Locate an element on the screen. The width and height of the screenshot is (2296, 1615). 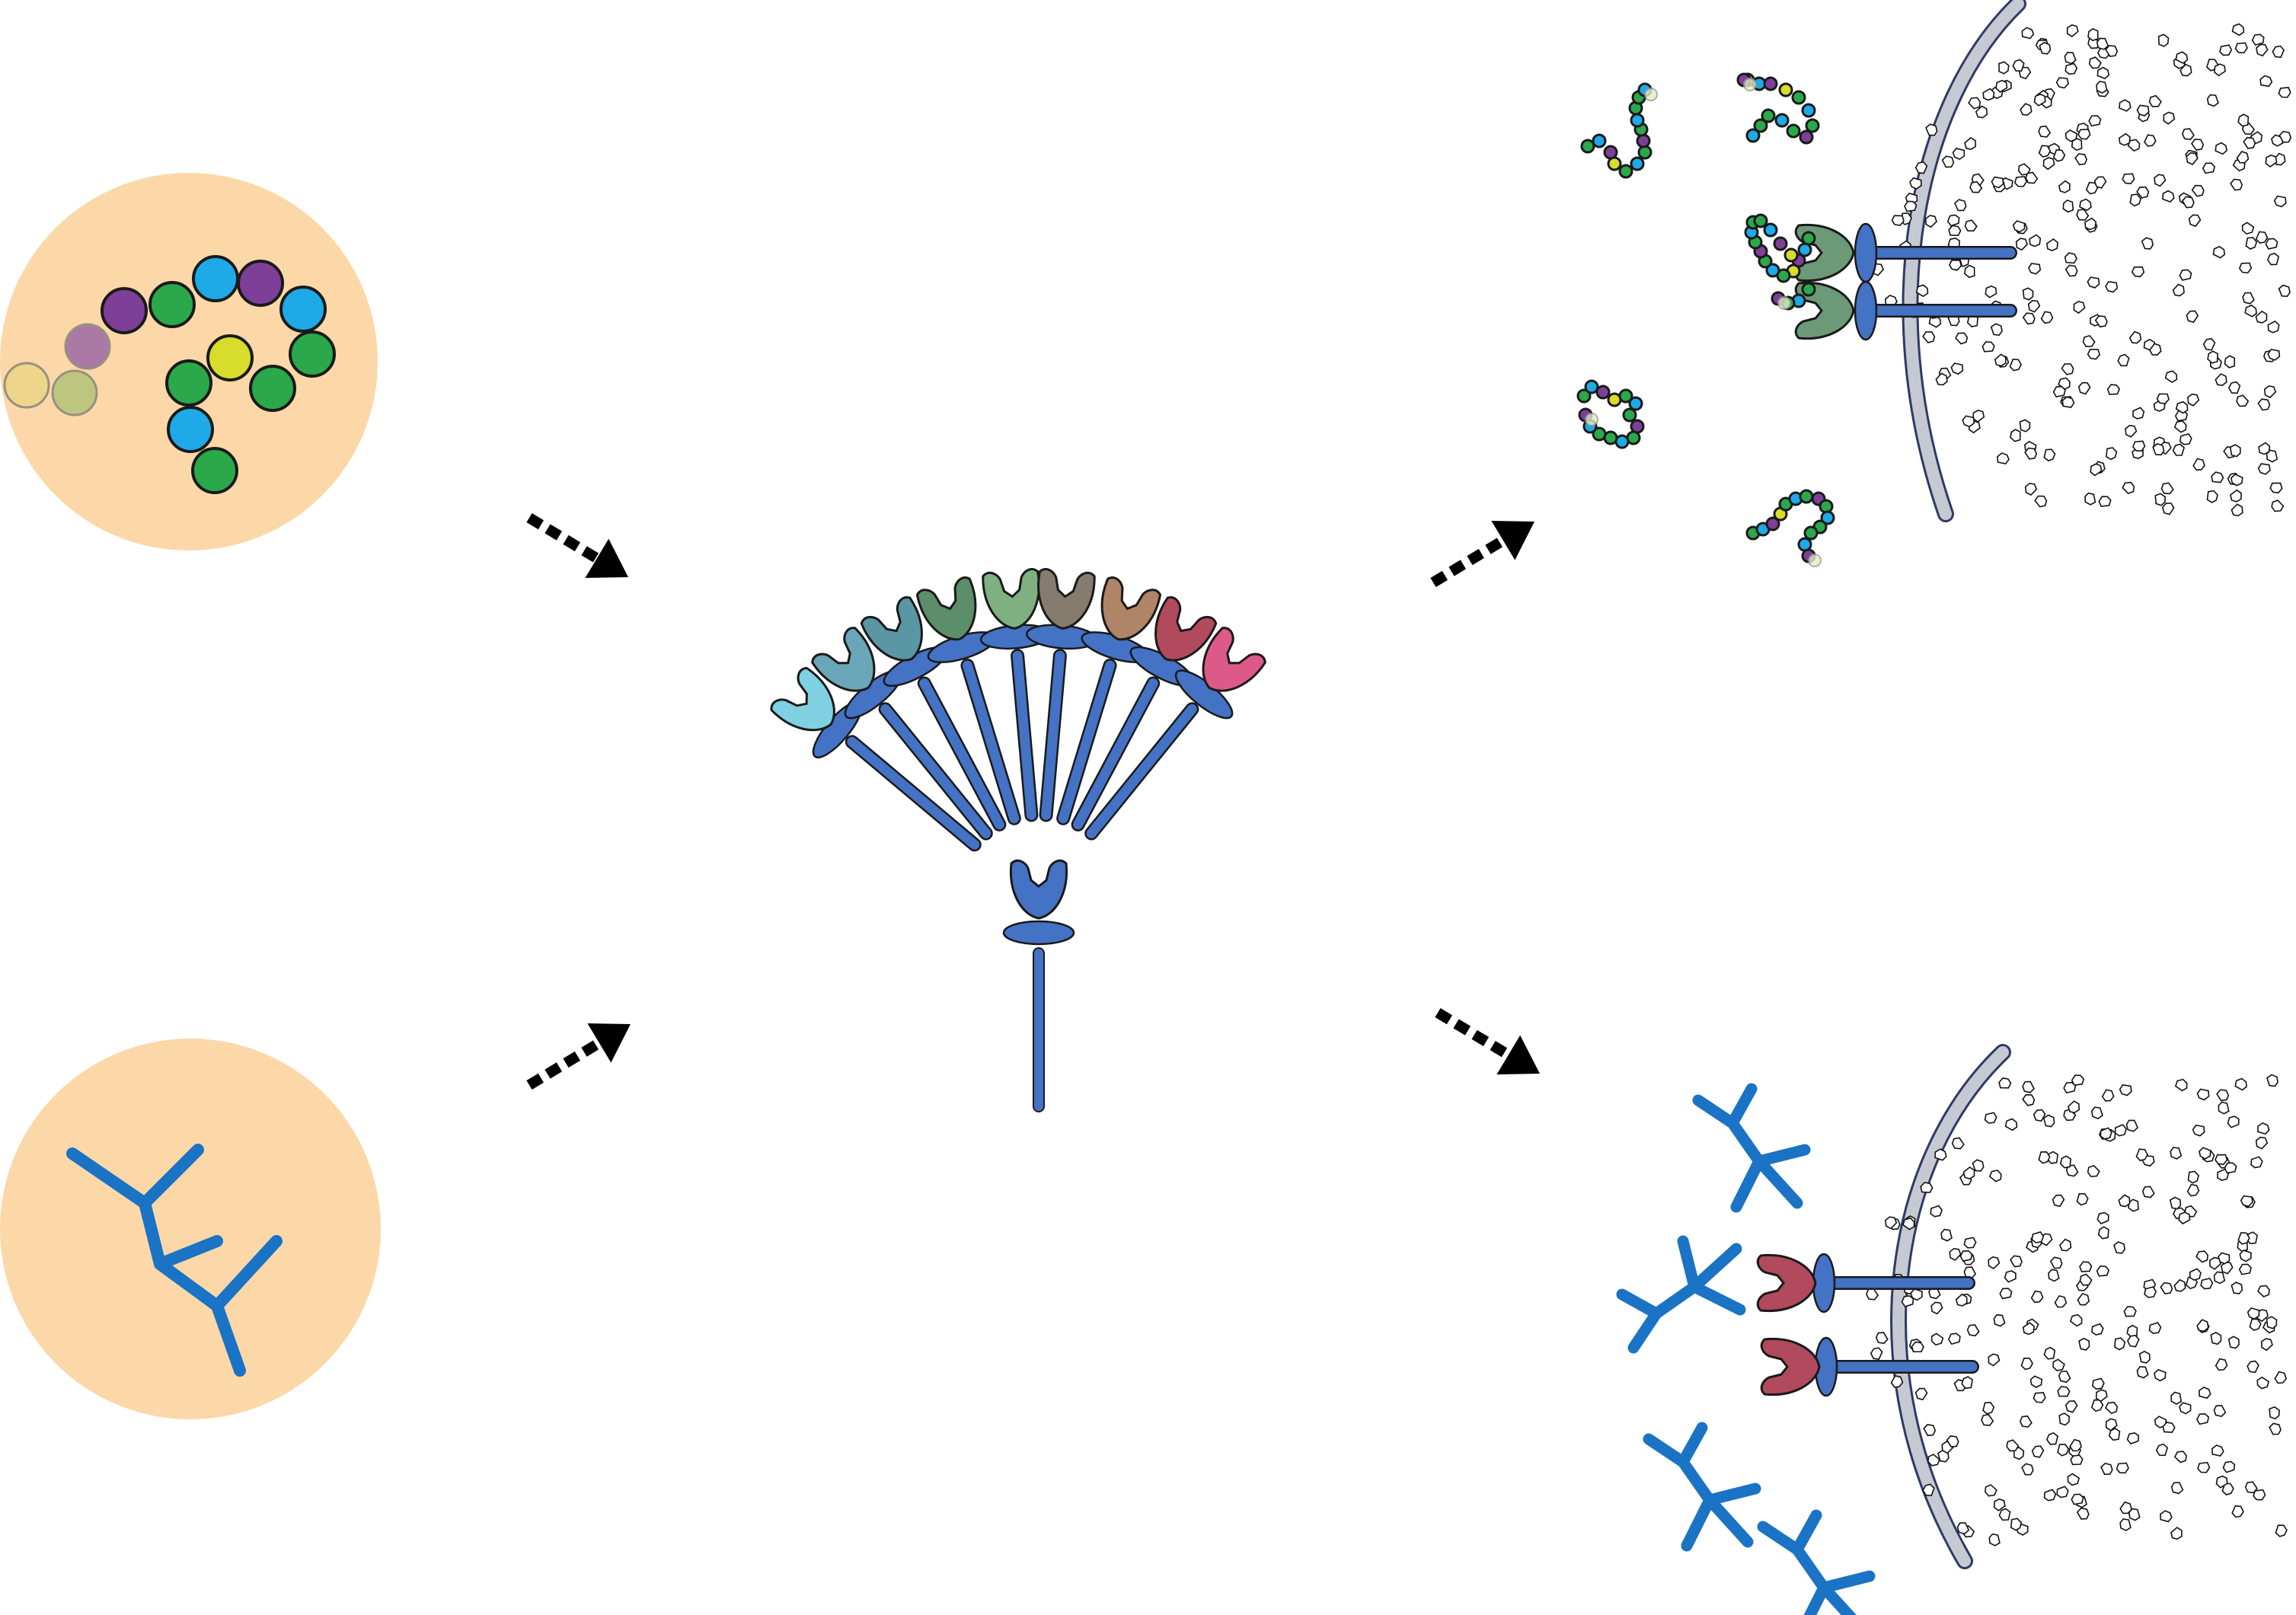
polymer-circle-bg is located at coordinates (191, 1229).